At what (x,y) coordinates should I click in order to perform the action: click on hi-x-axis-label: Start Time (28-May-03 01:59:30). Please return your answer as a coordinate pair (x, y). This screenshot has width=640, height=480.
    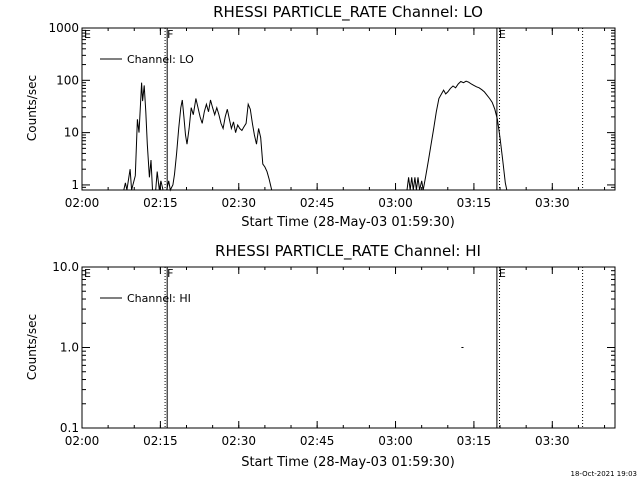
    Looking at the image, I should click on (348, 462).